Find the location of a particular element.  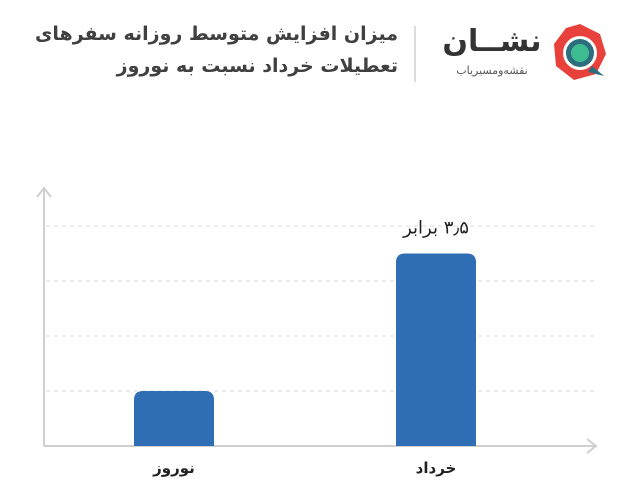

x-tick-label: نوروز is located at coordinates (173, 468).